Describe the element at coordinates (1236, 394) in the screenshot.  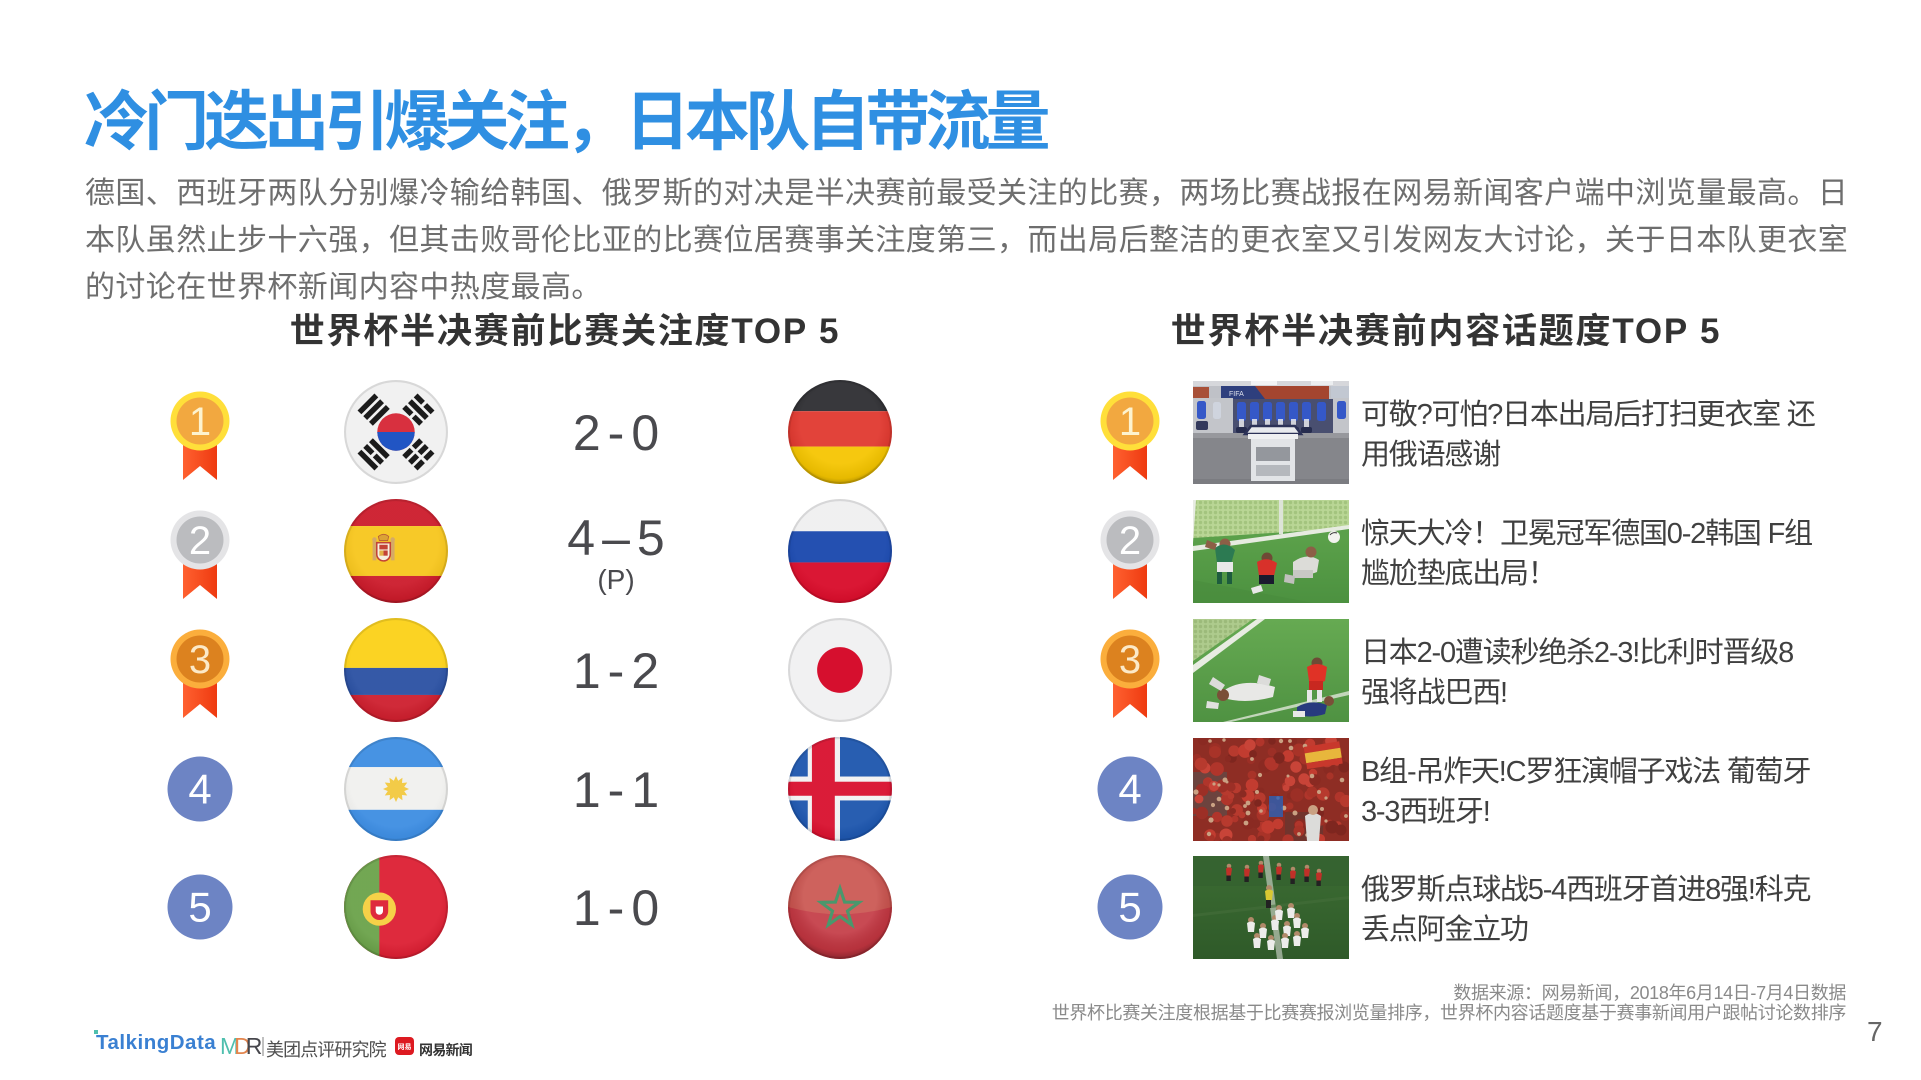
I see `svg-text: FIFA` at that location.